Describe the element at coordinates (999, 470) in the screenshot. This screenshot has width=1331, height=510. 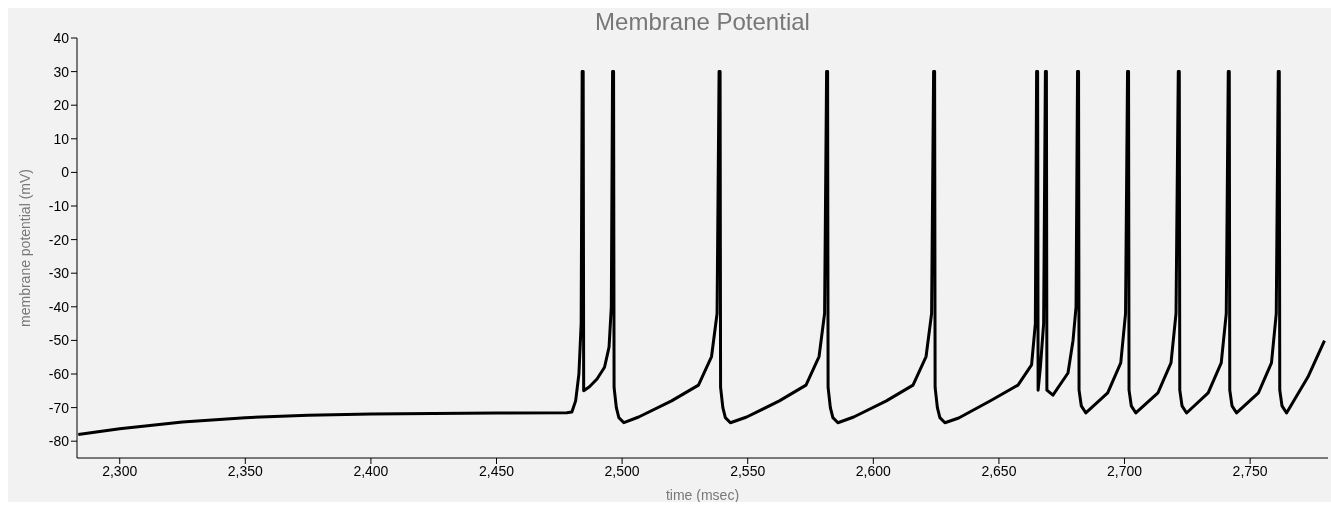
I see `x-tick-label: 2,650` at that location.